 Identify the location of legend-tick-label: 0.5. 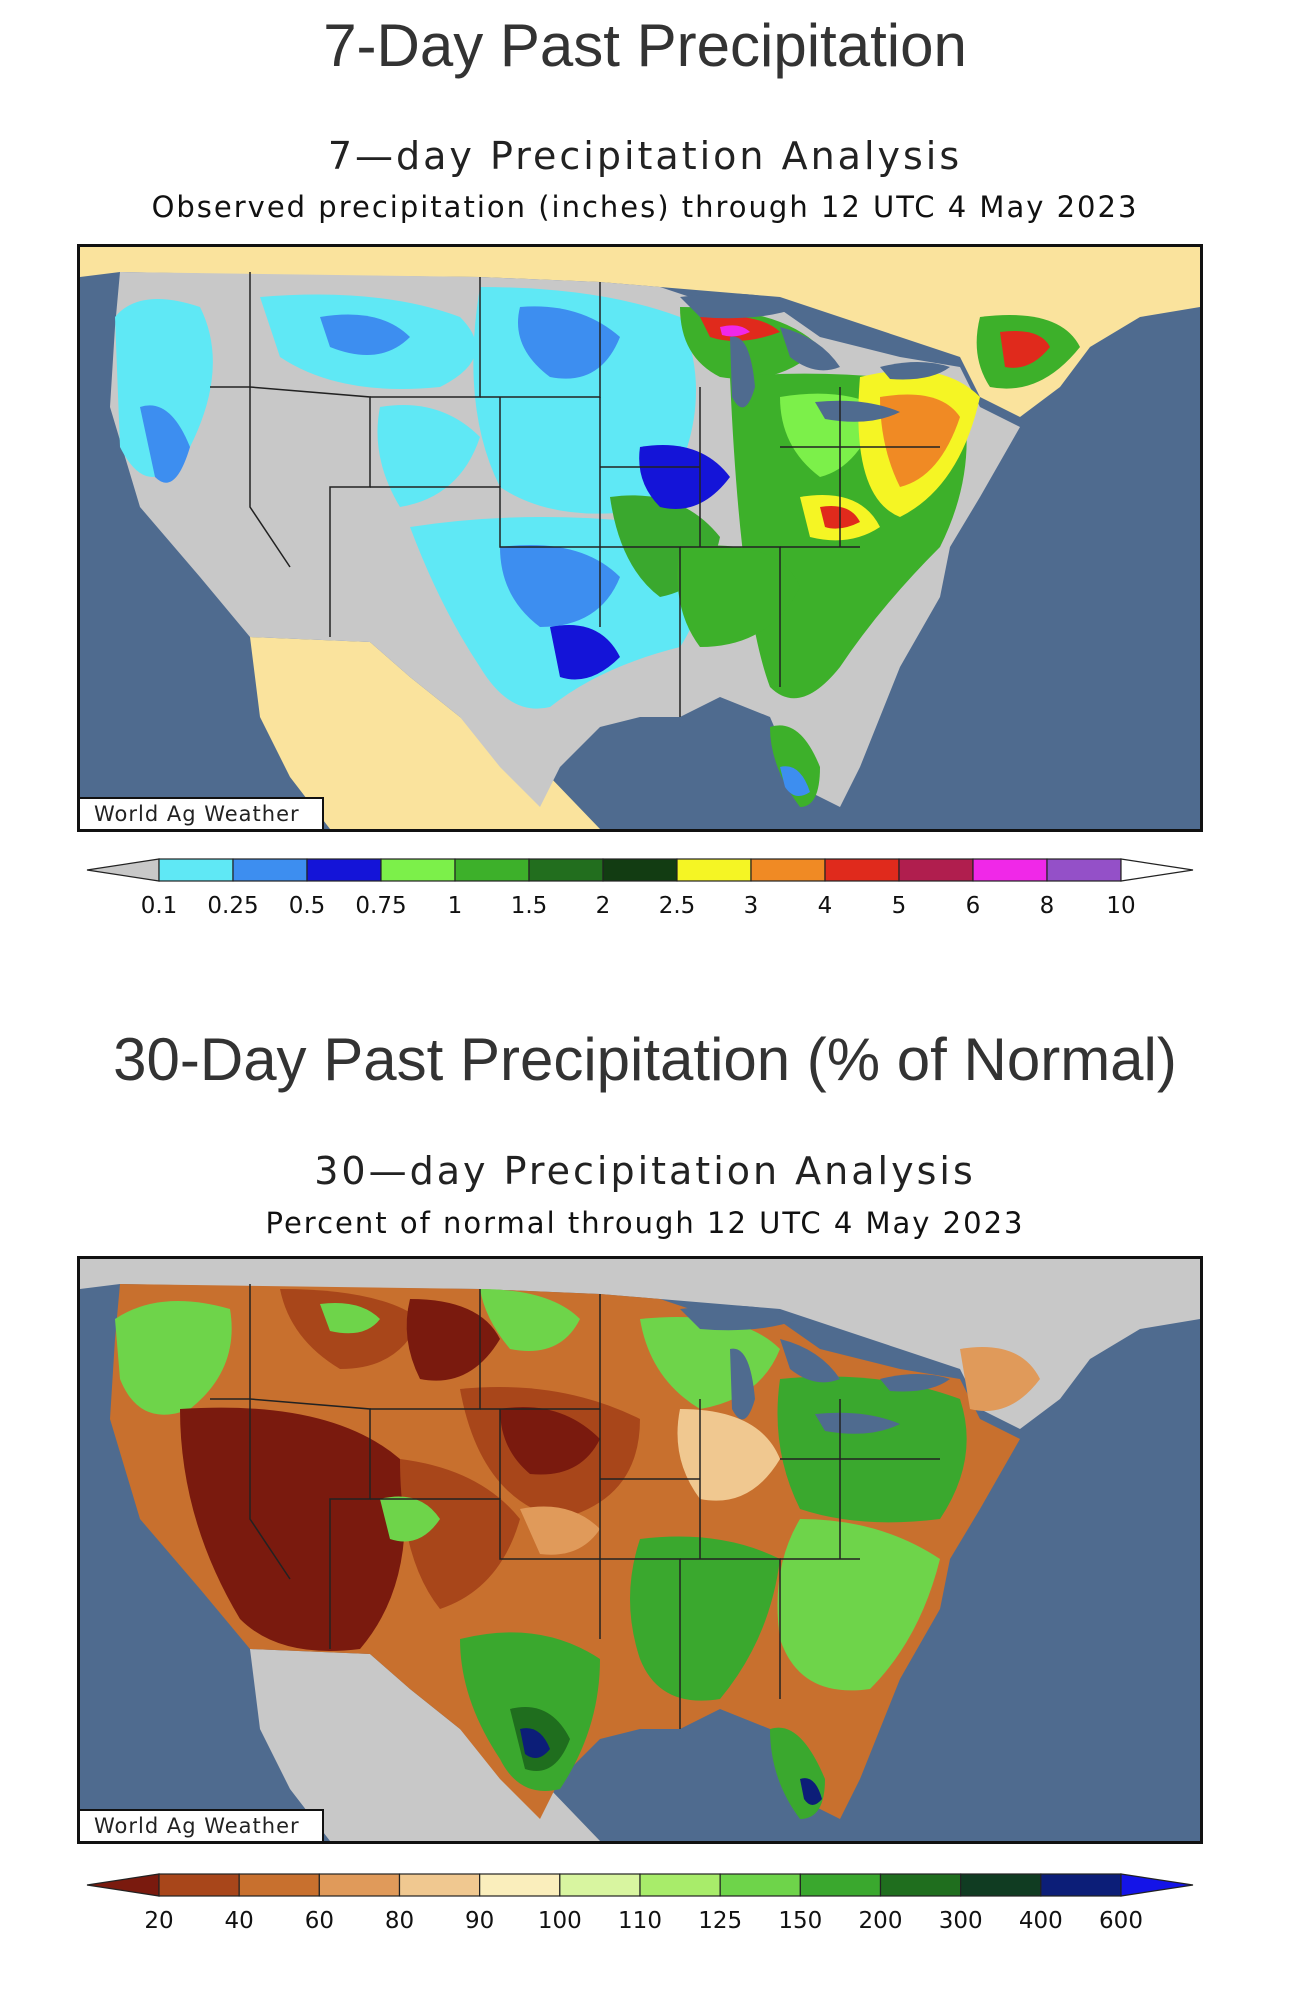
(307, 906).